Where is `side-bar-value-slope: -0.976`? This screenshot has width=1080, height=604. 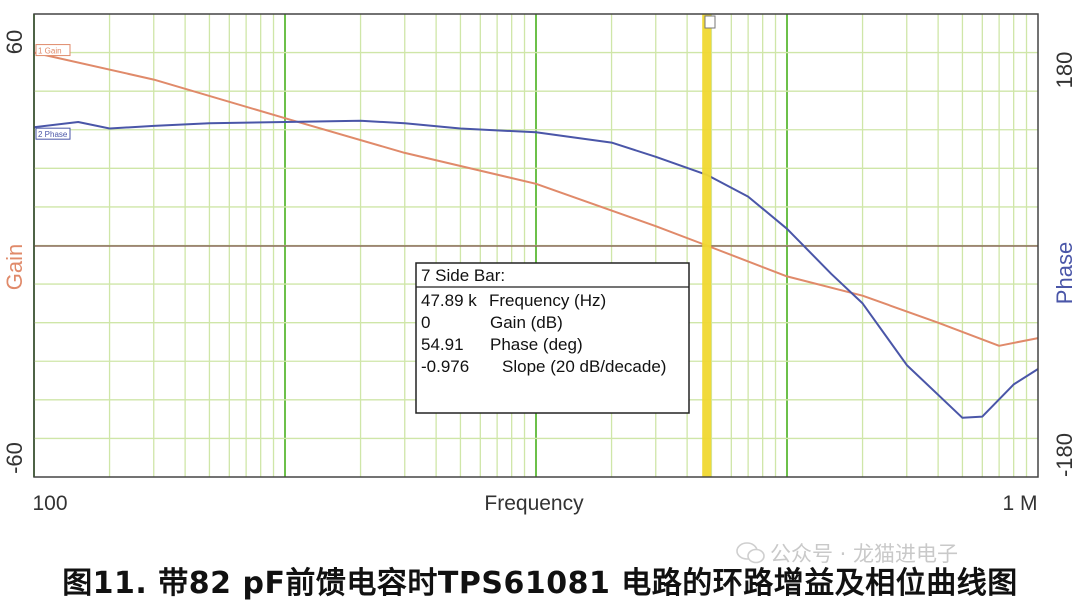
side-bar-value-slope: -0.976 is located at coordinates (445, 366).